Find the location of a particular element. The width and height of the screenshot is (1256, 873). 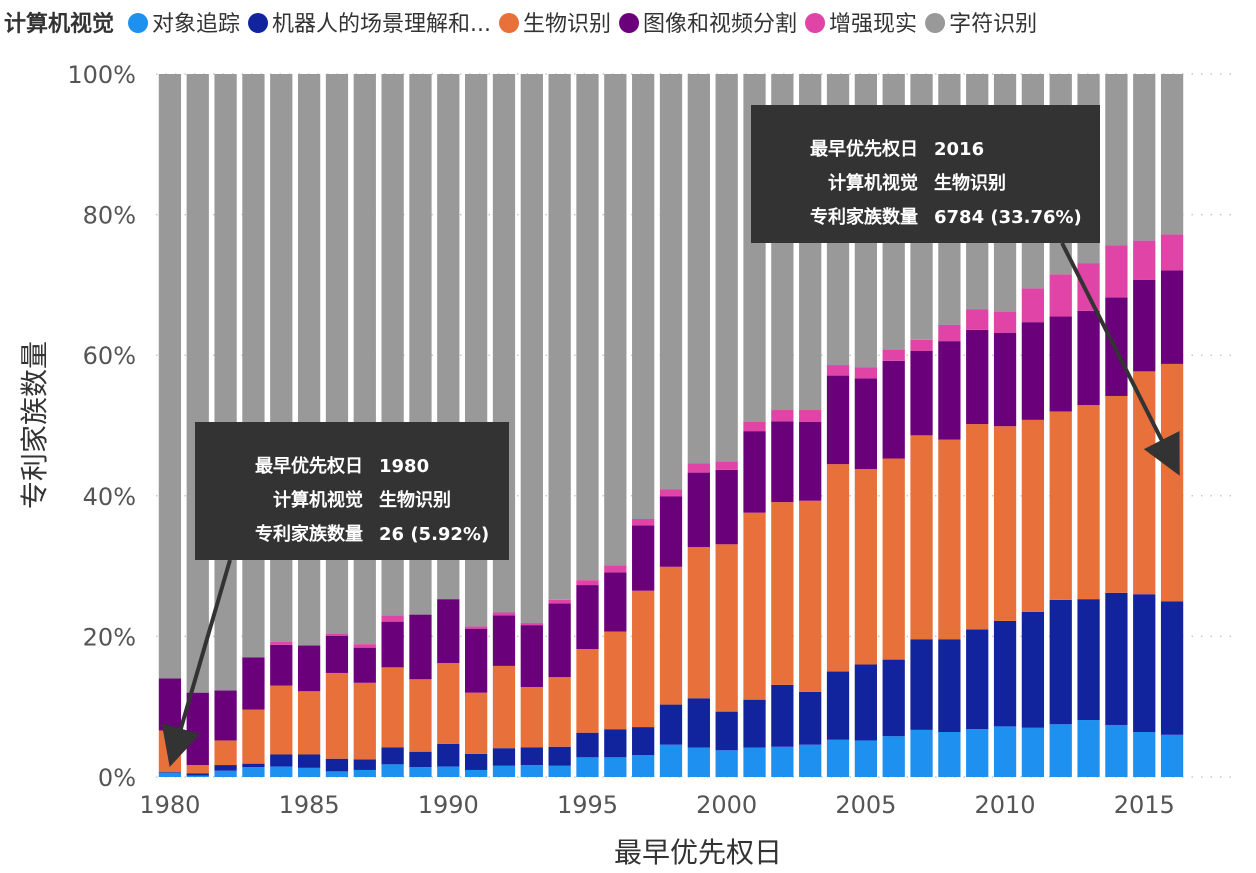

bar-stack-2005 is located at coordinates (865, 425).